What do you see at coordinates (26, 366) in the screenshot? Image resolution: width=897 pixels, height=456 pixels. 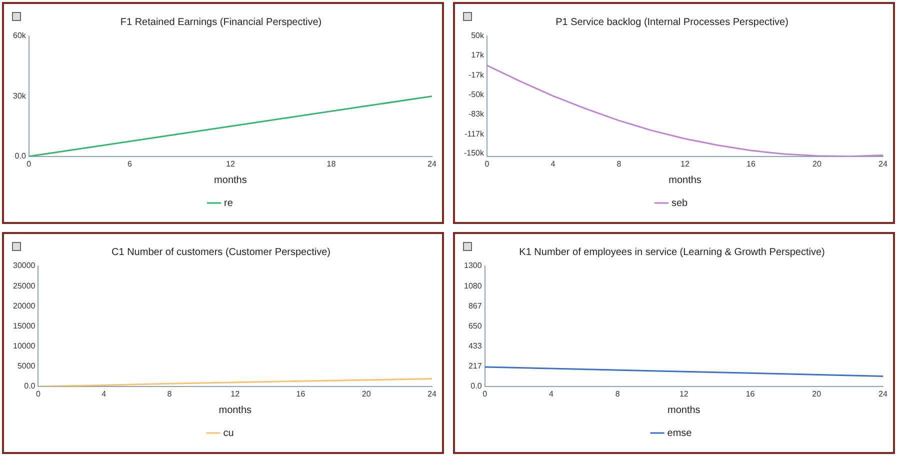 I see `y-tick-label: 5000` at bounding box center [26, 366].